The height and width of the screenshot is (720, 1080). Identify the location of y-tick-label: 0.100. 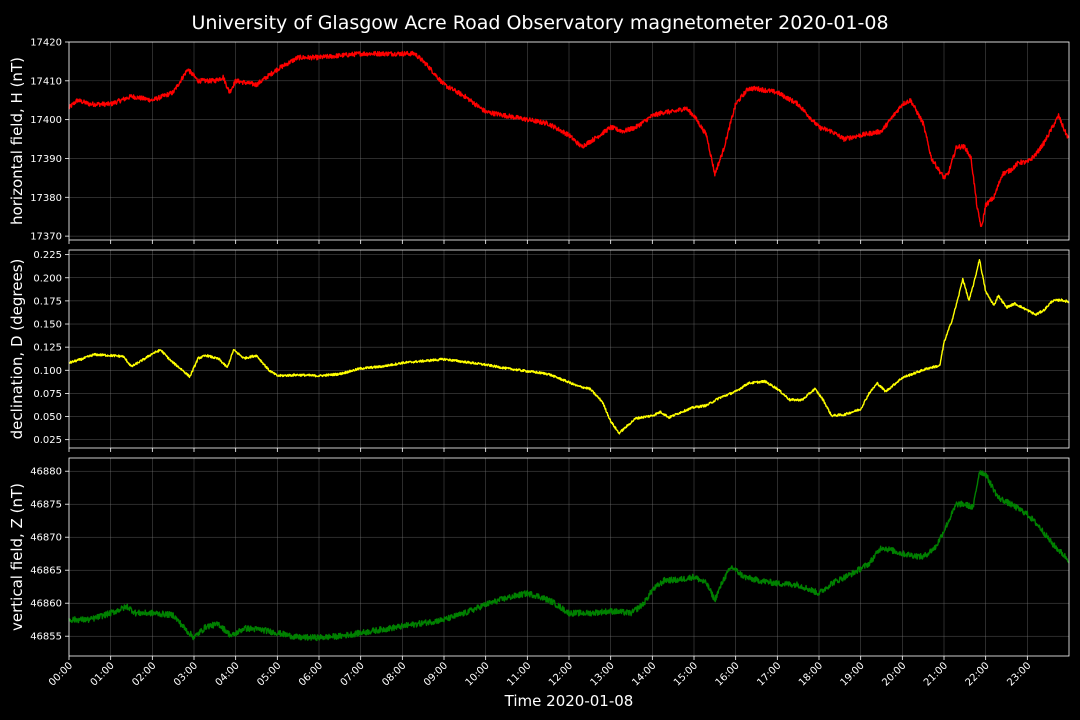
(47, 371).